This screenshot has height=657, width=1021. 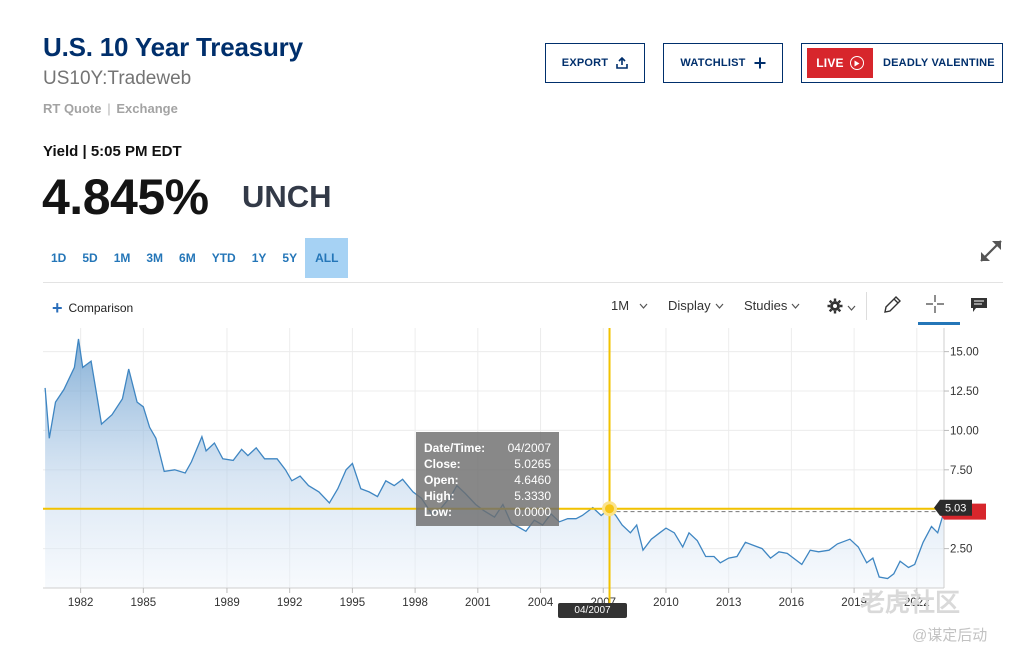 I want to click on watermark-brand: 老虎社区, so click(x=910, y=603).